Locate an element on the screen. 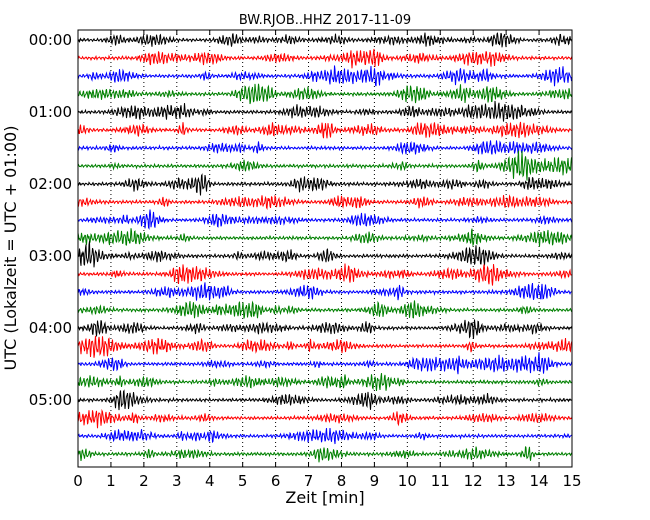 This screenshot has width=650, height=520. x-tick-label: 7 is located at coordinates (309, 481).